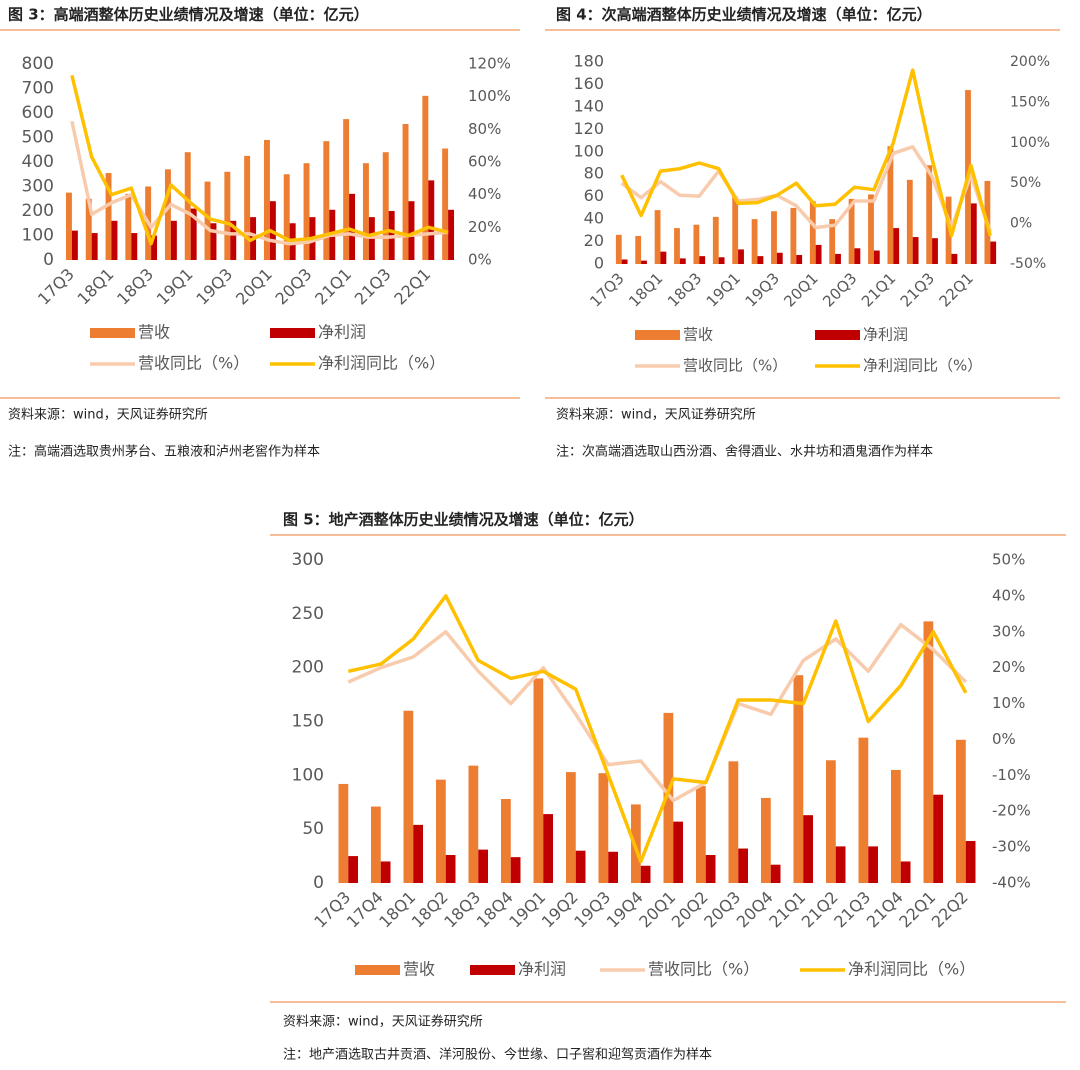 The height and width of the screenshot is (1070, 1080). I want to click on x-tick-label: 20Q1, so click(657, 910).